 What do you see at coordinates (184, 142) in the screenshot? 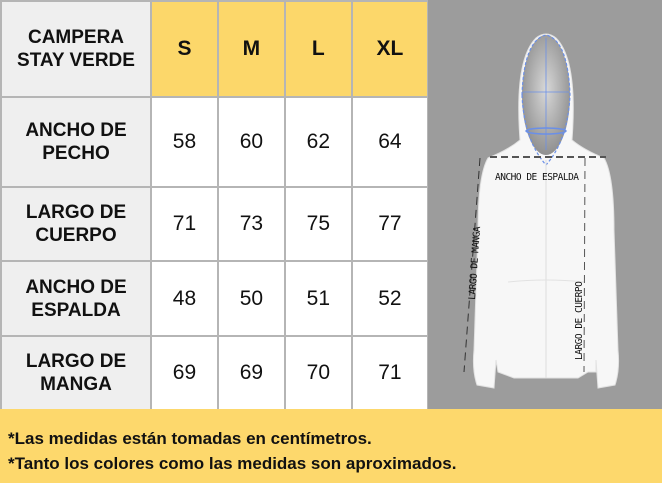
I see `cell: 58` at bounding box center [184, 142].